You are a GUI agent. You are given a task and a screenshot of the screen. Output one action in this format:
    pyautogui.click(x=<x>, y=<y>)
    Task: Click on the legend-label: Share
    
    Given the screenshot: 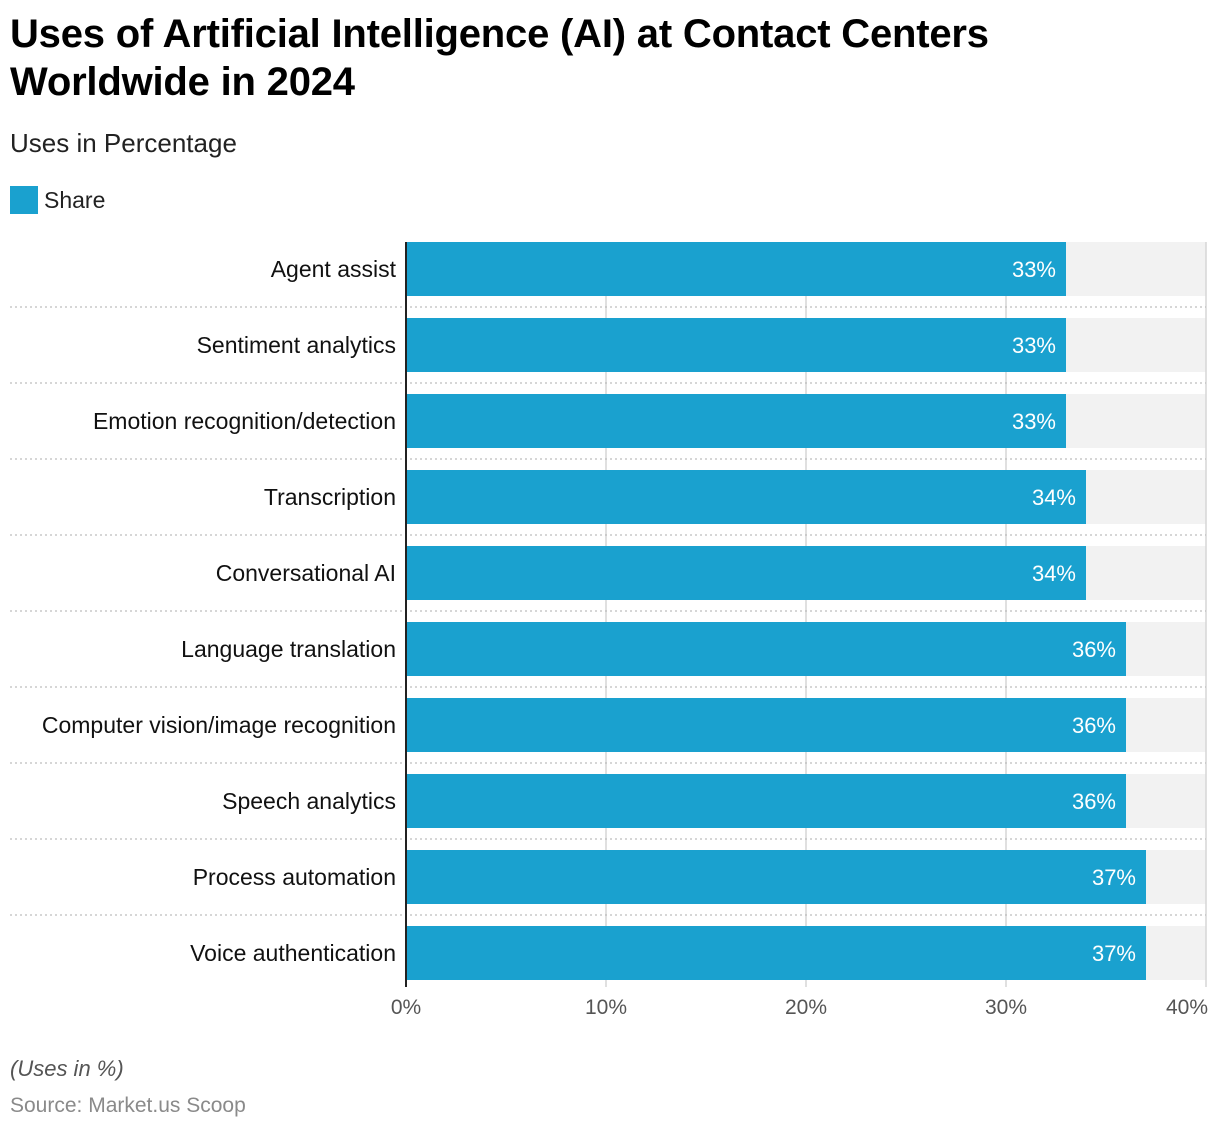 What is the action you would take?
    pyautogui.click(x=75, y=199)
    